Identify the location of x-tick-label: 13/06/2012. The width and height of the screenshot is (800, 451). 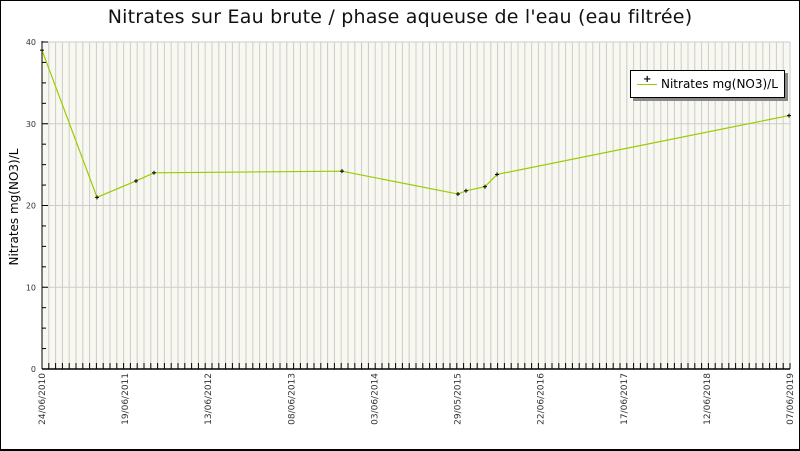
(209, 399).